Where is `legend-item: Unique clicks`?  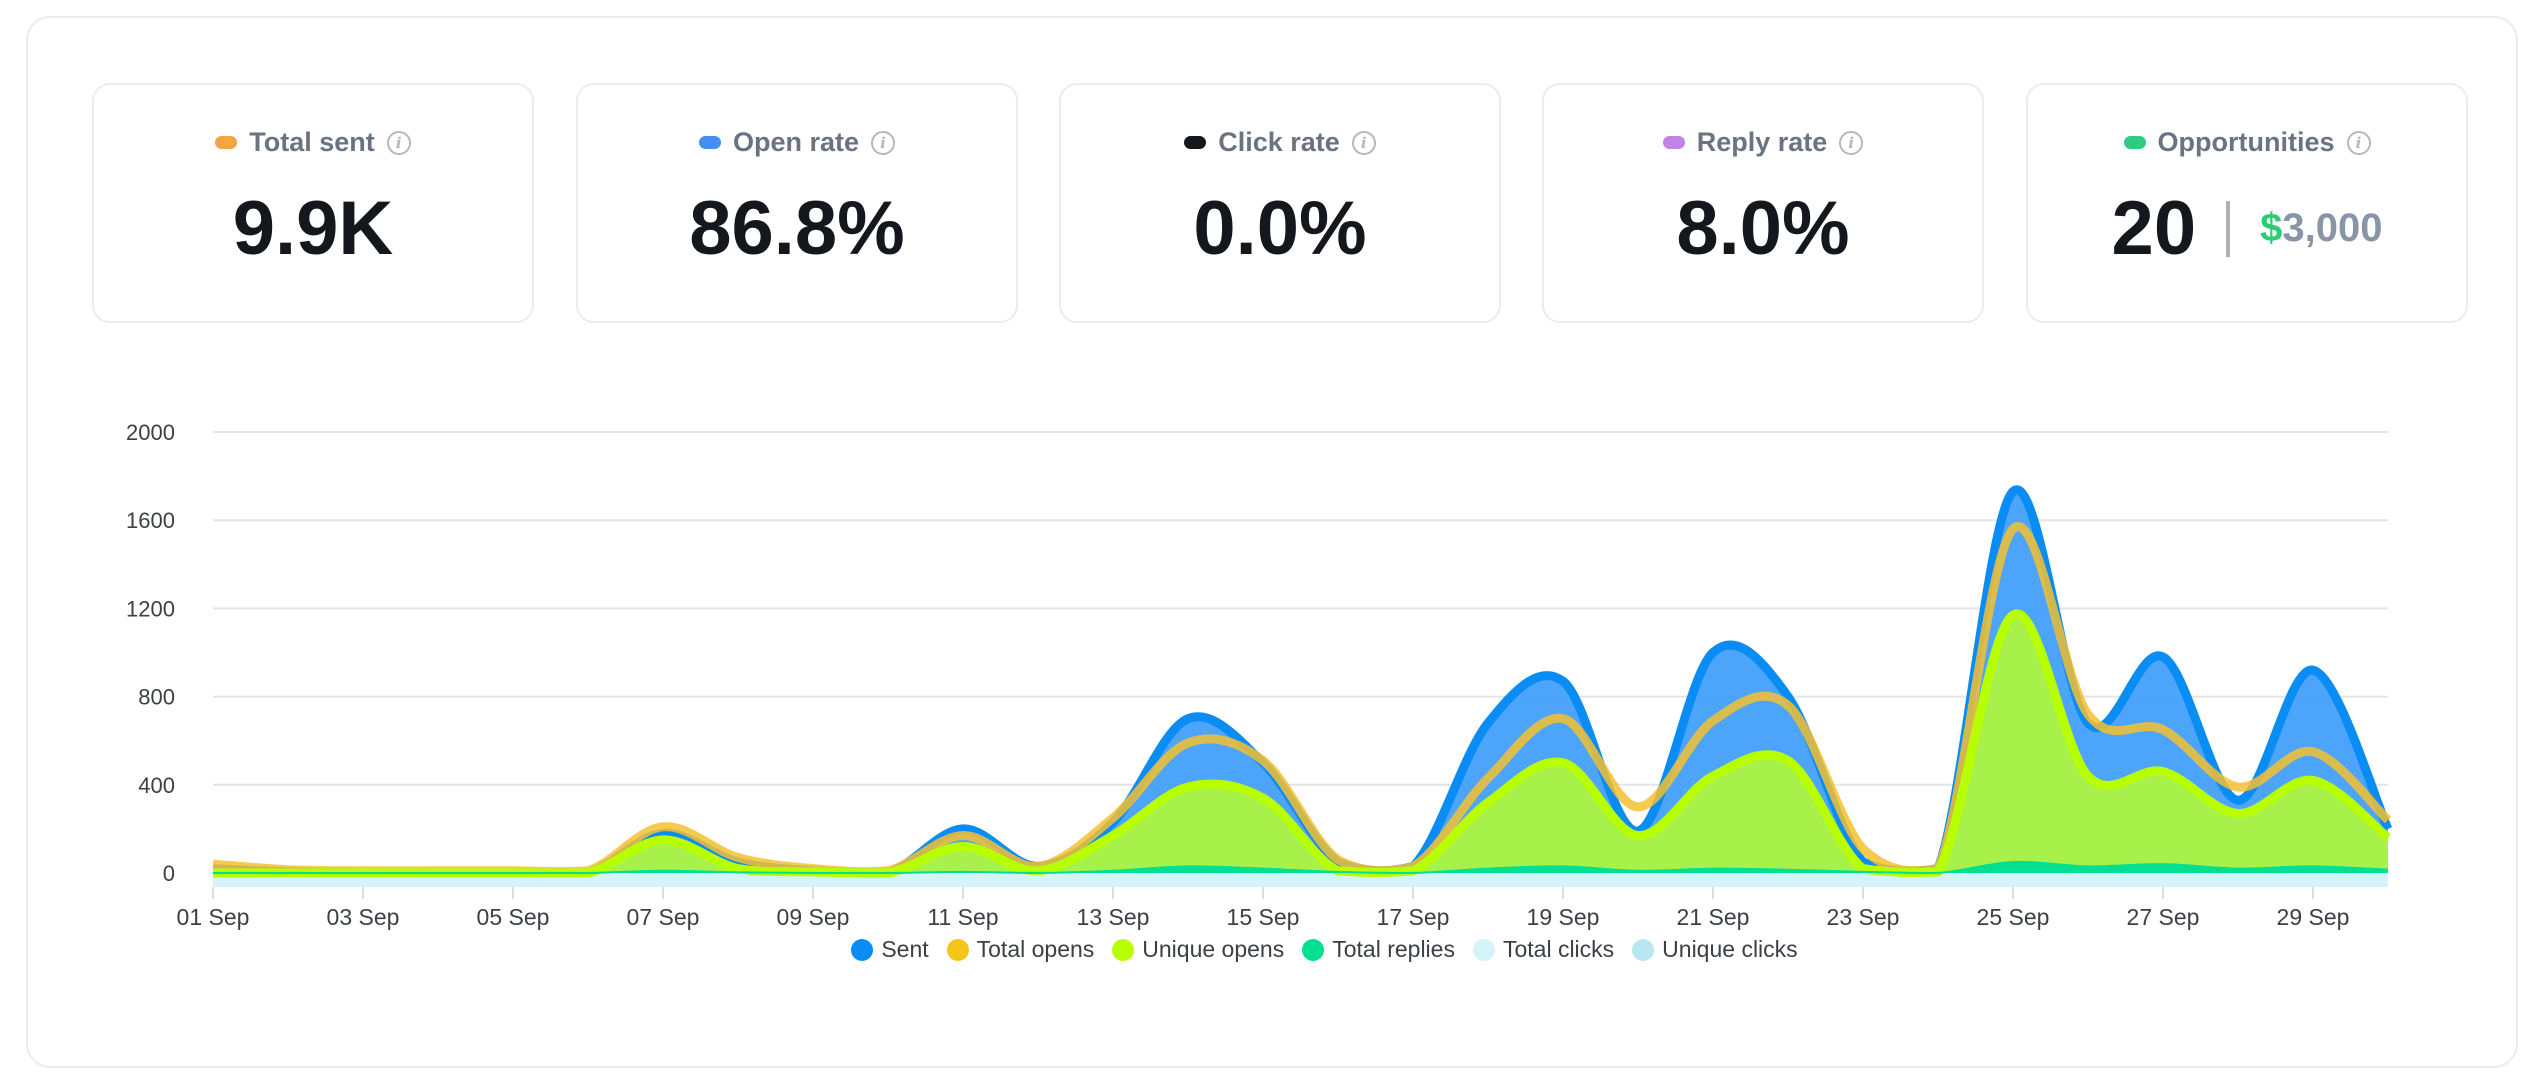 legend-item: Unique clicks is located at coordinates (1715, 949).